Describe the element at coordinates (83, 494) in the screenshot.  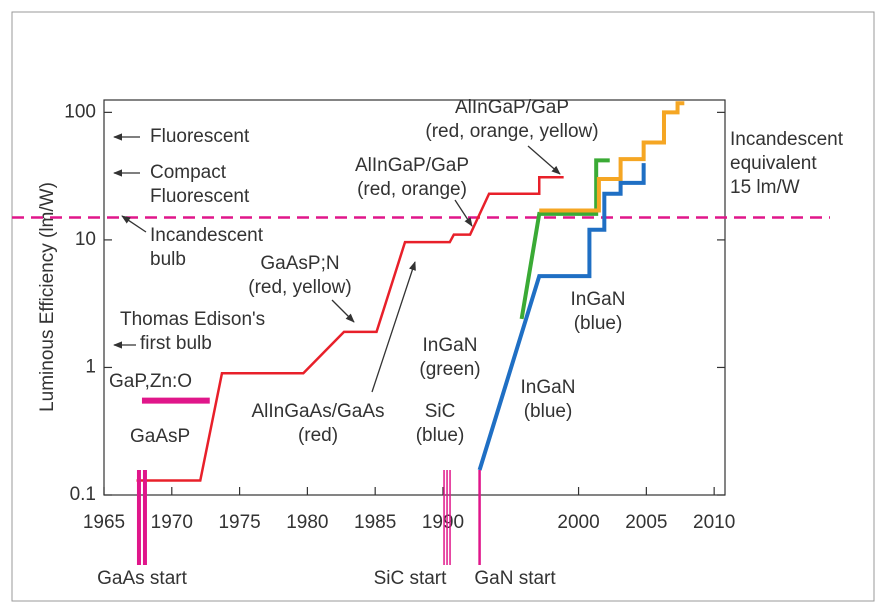
I see `y-tick-label: 0.1` at that location.